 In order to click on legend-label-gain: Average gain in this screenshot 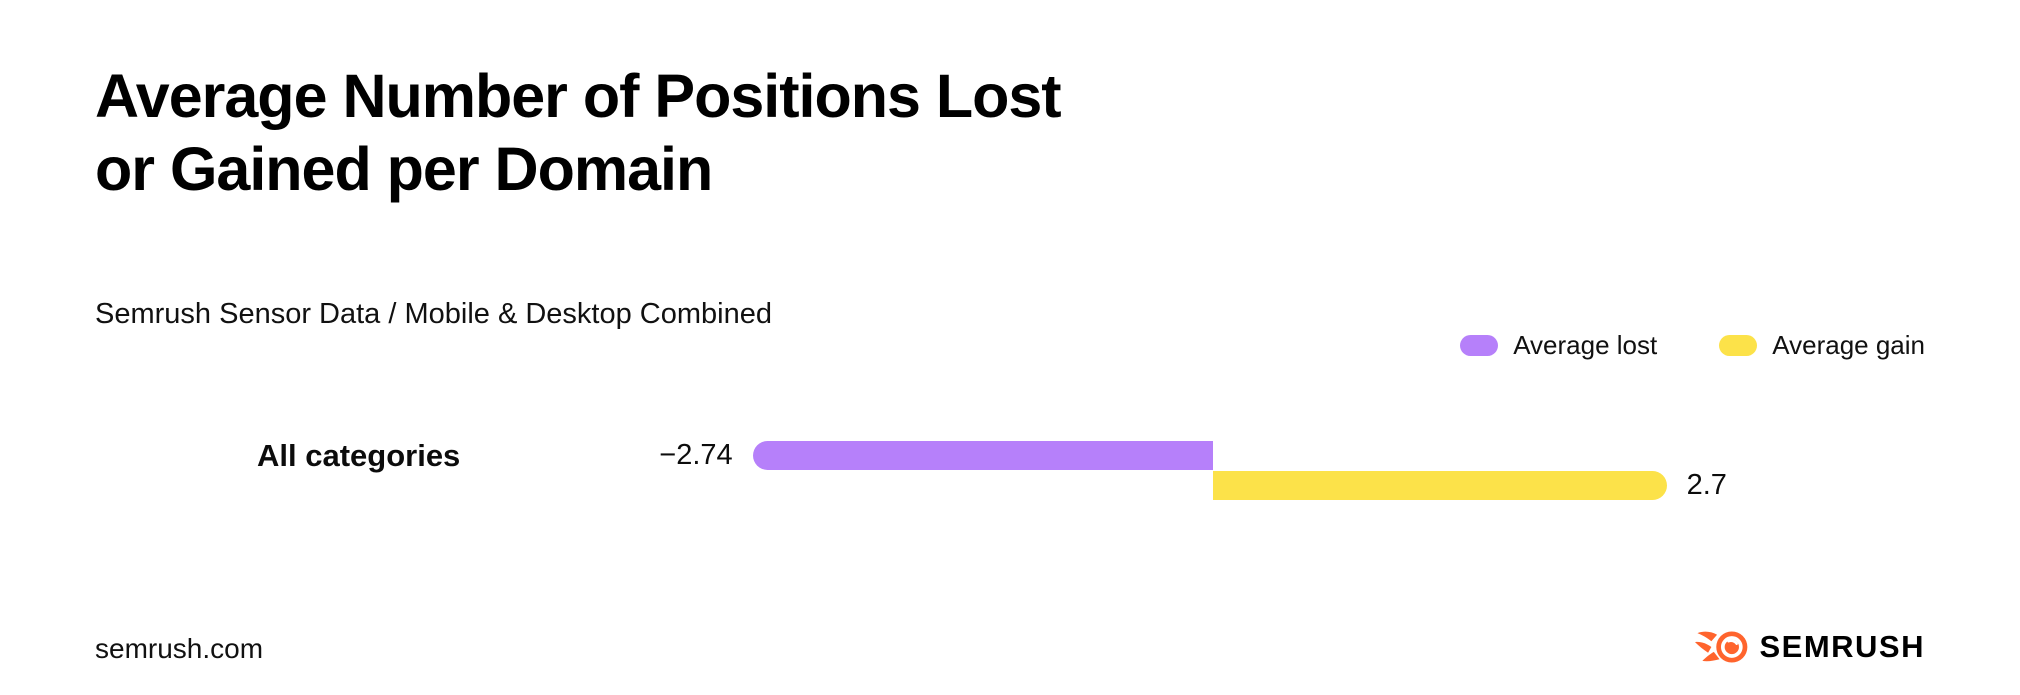, I will do `click(1848, 345)`.